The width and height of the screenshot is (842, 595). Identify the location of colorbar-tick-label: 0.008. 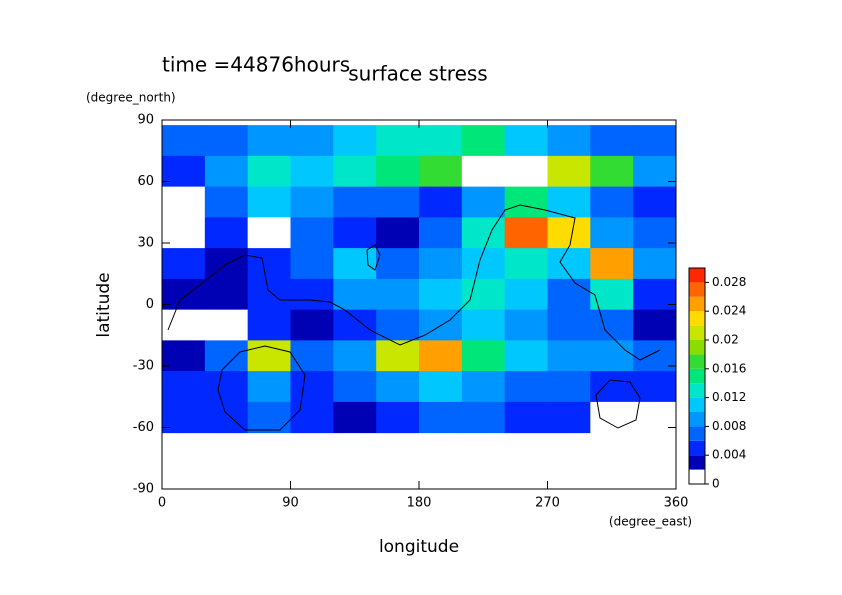
(729, 426).